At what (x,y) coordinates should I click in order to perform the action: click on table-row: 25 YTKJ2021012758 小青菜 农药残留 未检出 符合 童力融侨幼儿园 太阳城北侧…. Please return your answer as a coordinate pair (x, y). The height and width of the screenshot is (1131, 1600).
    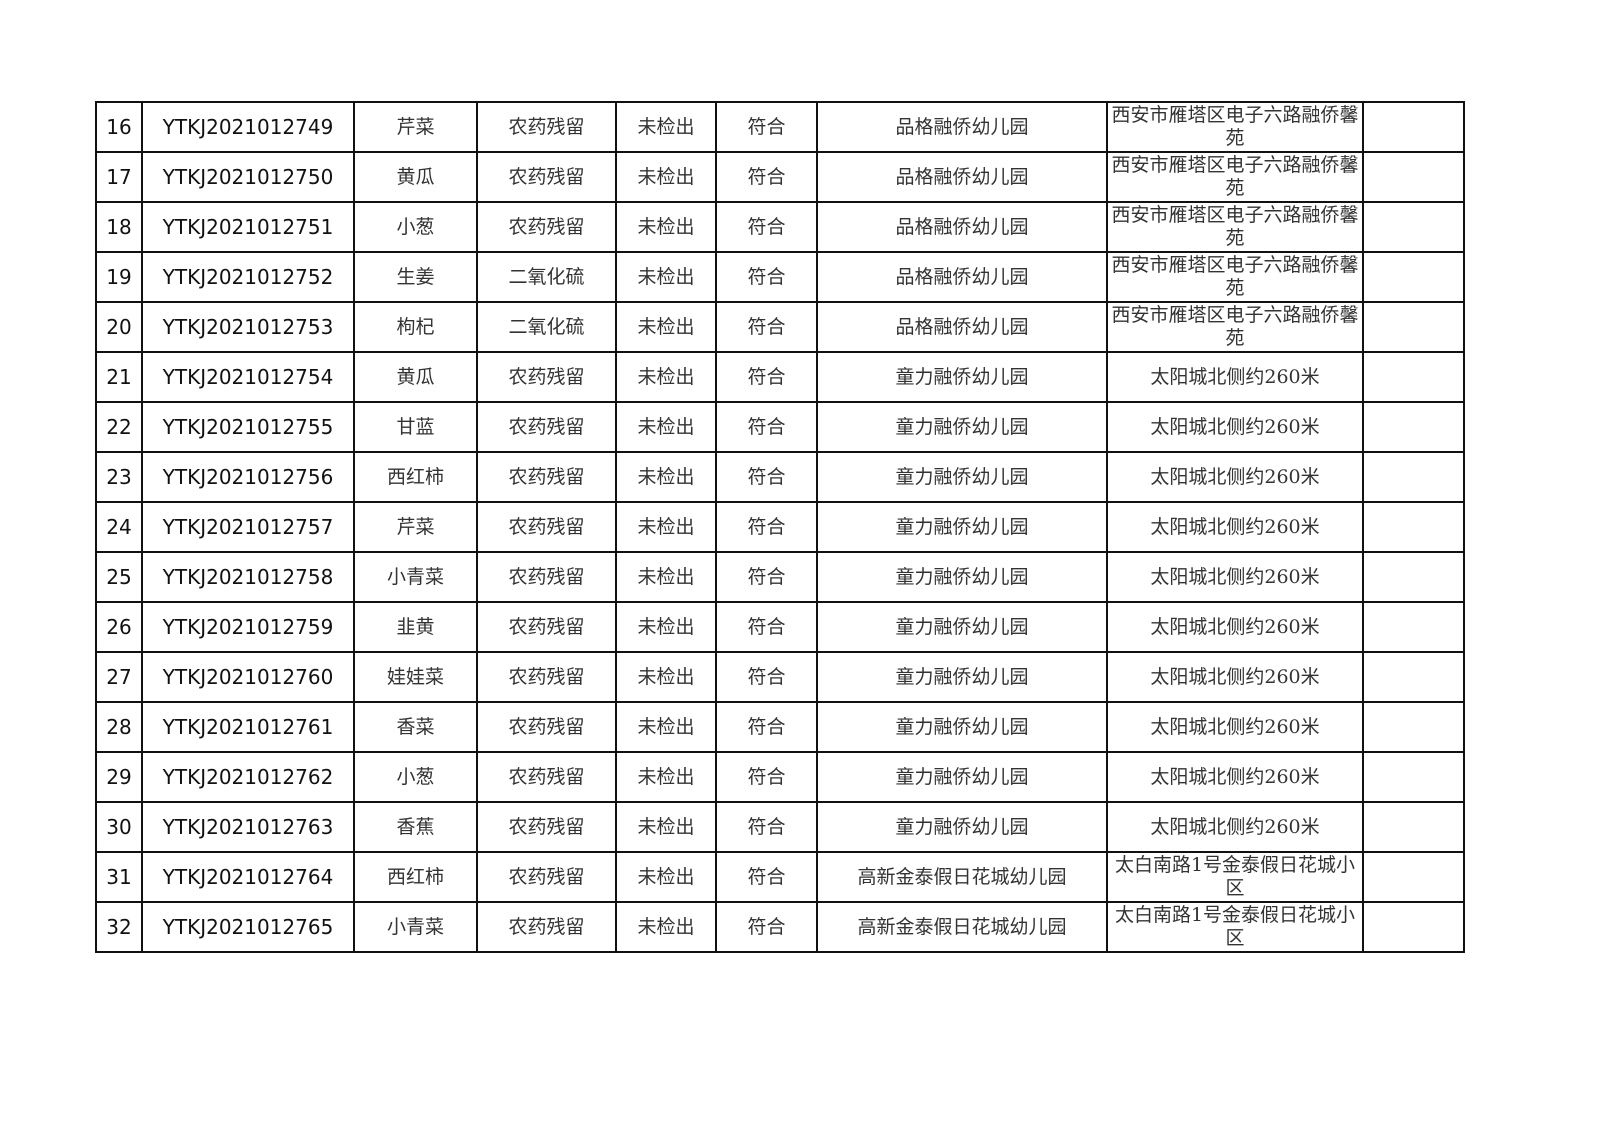
    Looking at the image, I should click on (780, 577).